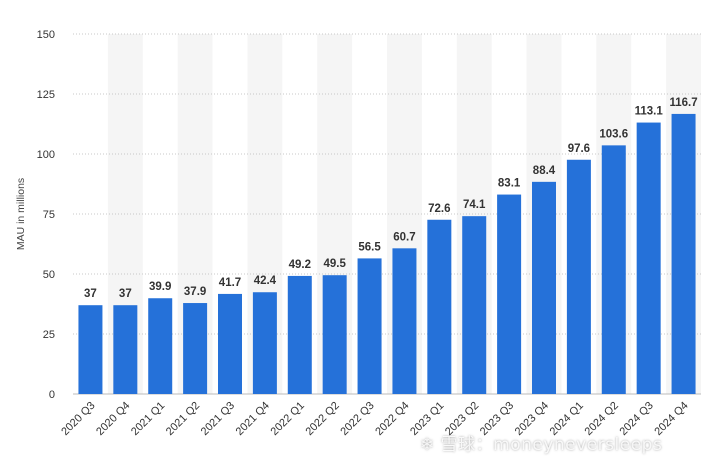  What do you see at coordinates (430, 445) in the screenshot?
I see `snowball-logo-icon: ❄` at bounding box center [430, 445].